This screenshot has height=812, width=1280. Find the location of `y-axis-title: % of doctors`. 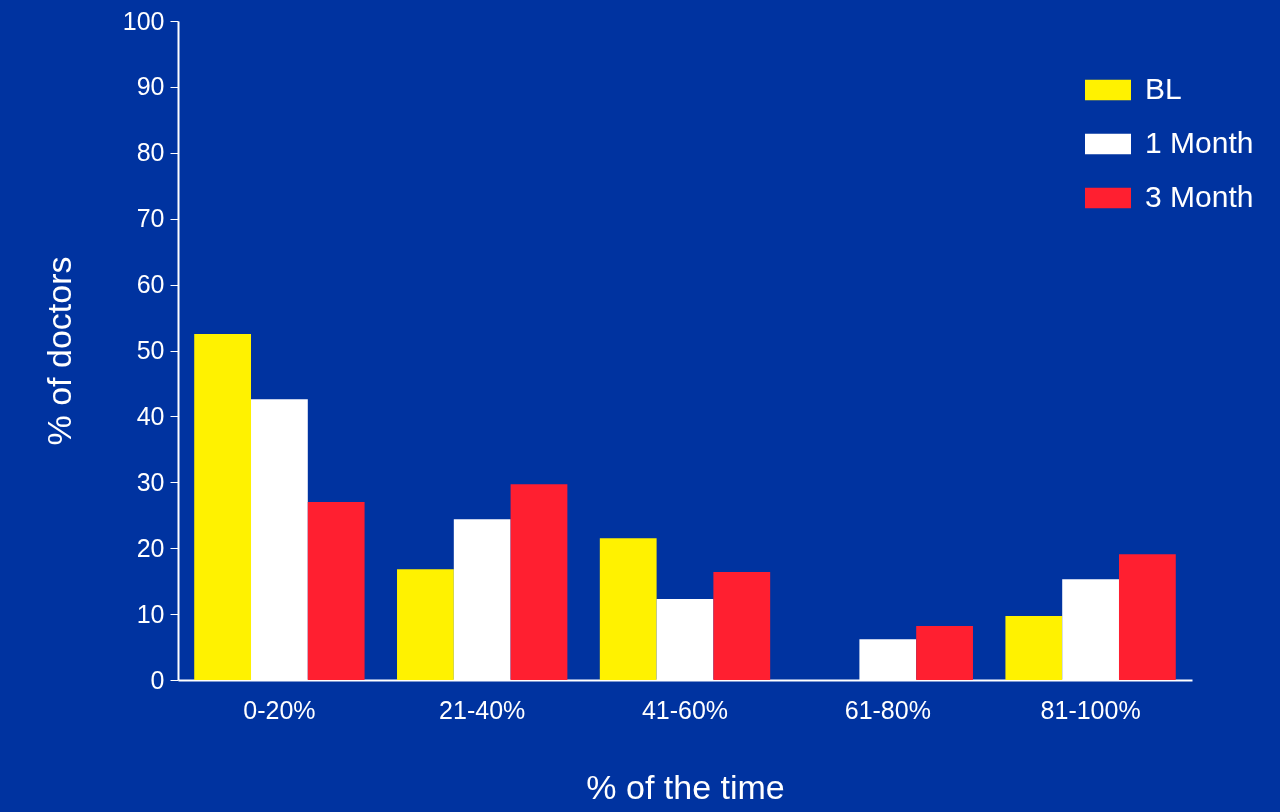

y-axis-title: % of doctors is located at coordinates (58, 351).